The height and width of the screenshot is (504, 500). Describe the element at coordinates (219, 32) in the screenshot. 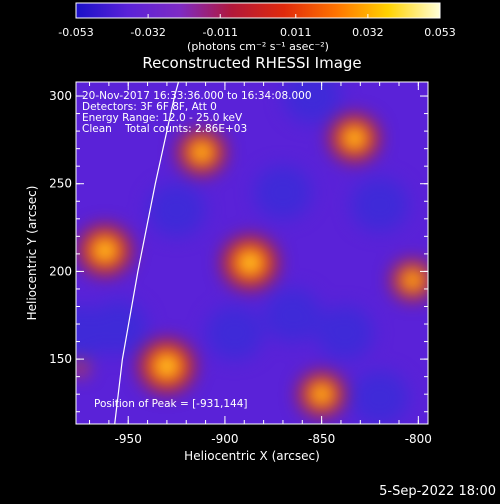

I see `colorbar-tick-label: -0.011` at that location.